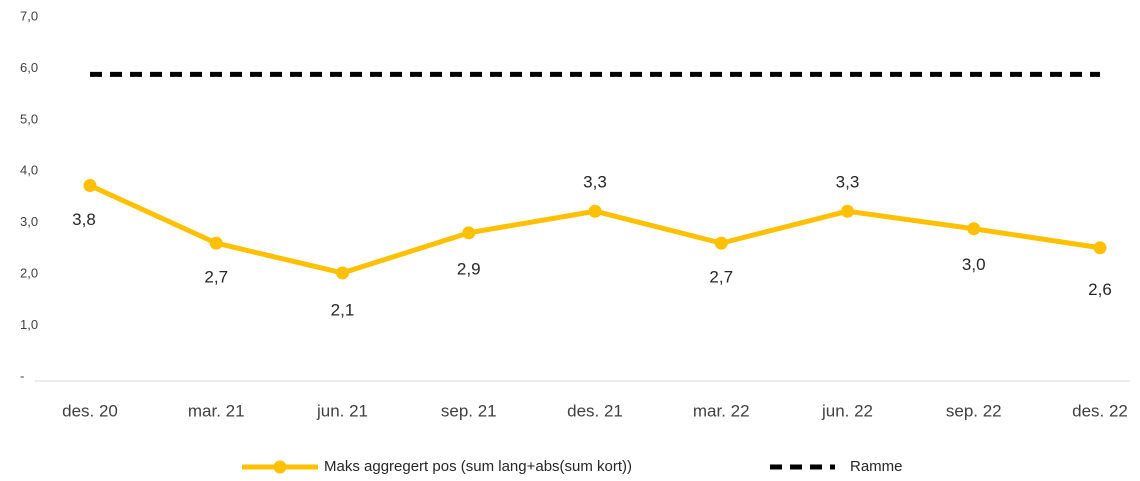 Image resolution: width=1140 pixels, height=481 pixels. I want to click on x-tick-label: mar. 22, so click(721, 410).